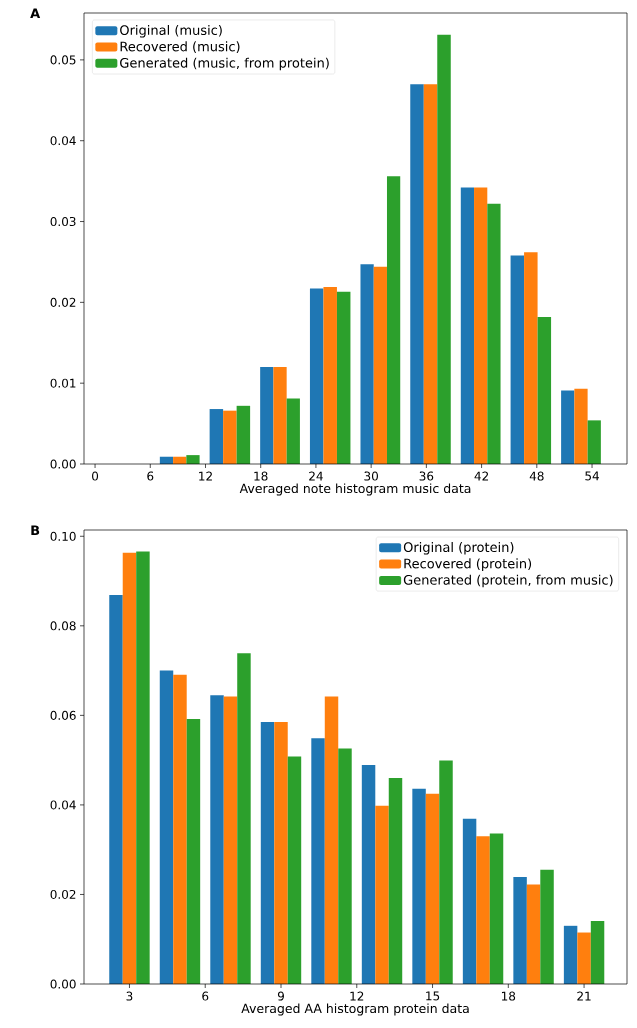 This screenshot has width=637, height=1028. What do you see at coordinates (316, 476) in the screenshot?
I see `x-tick-label: 24` at bounding box center [316, 476].